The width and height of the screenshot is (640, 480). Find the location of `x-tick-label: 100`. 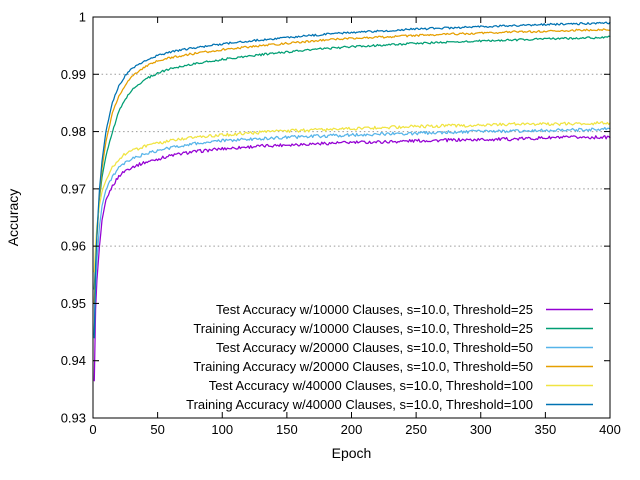

x-tick-label: 100 is located at coordinates (222, 429).